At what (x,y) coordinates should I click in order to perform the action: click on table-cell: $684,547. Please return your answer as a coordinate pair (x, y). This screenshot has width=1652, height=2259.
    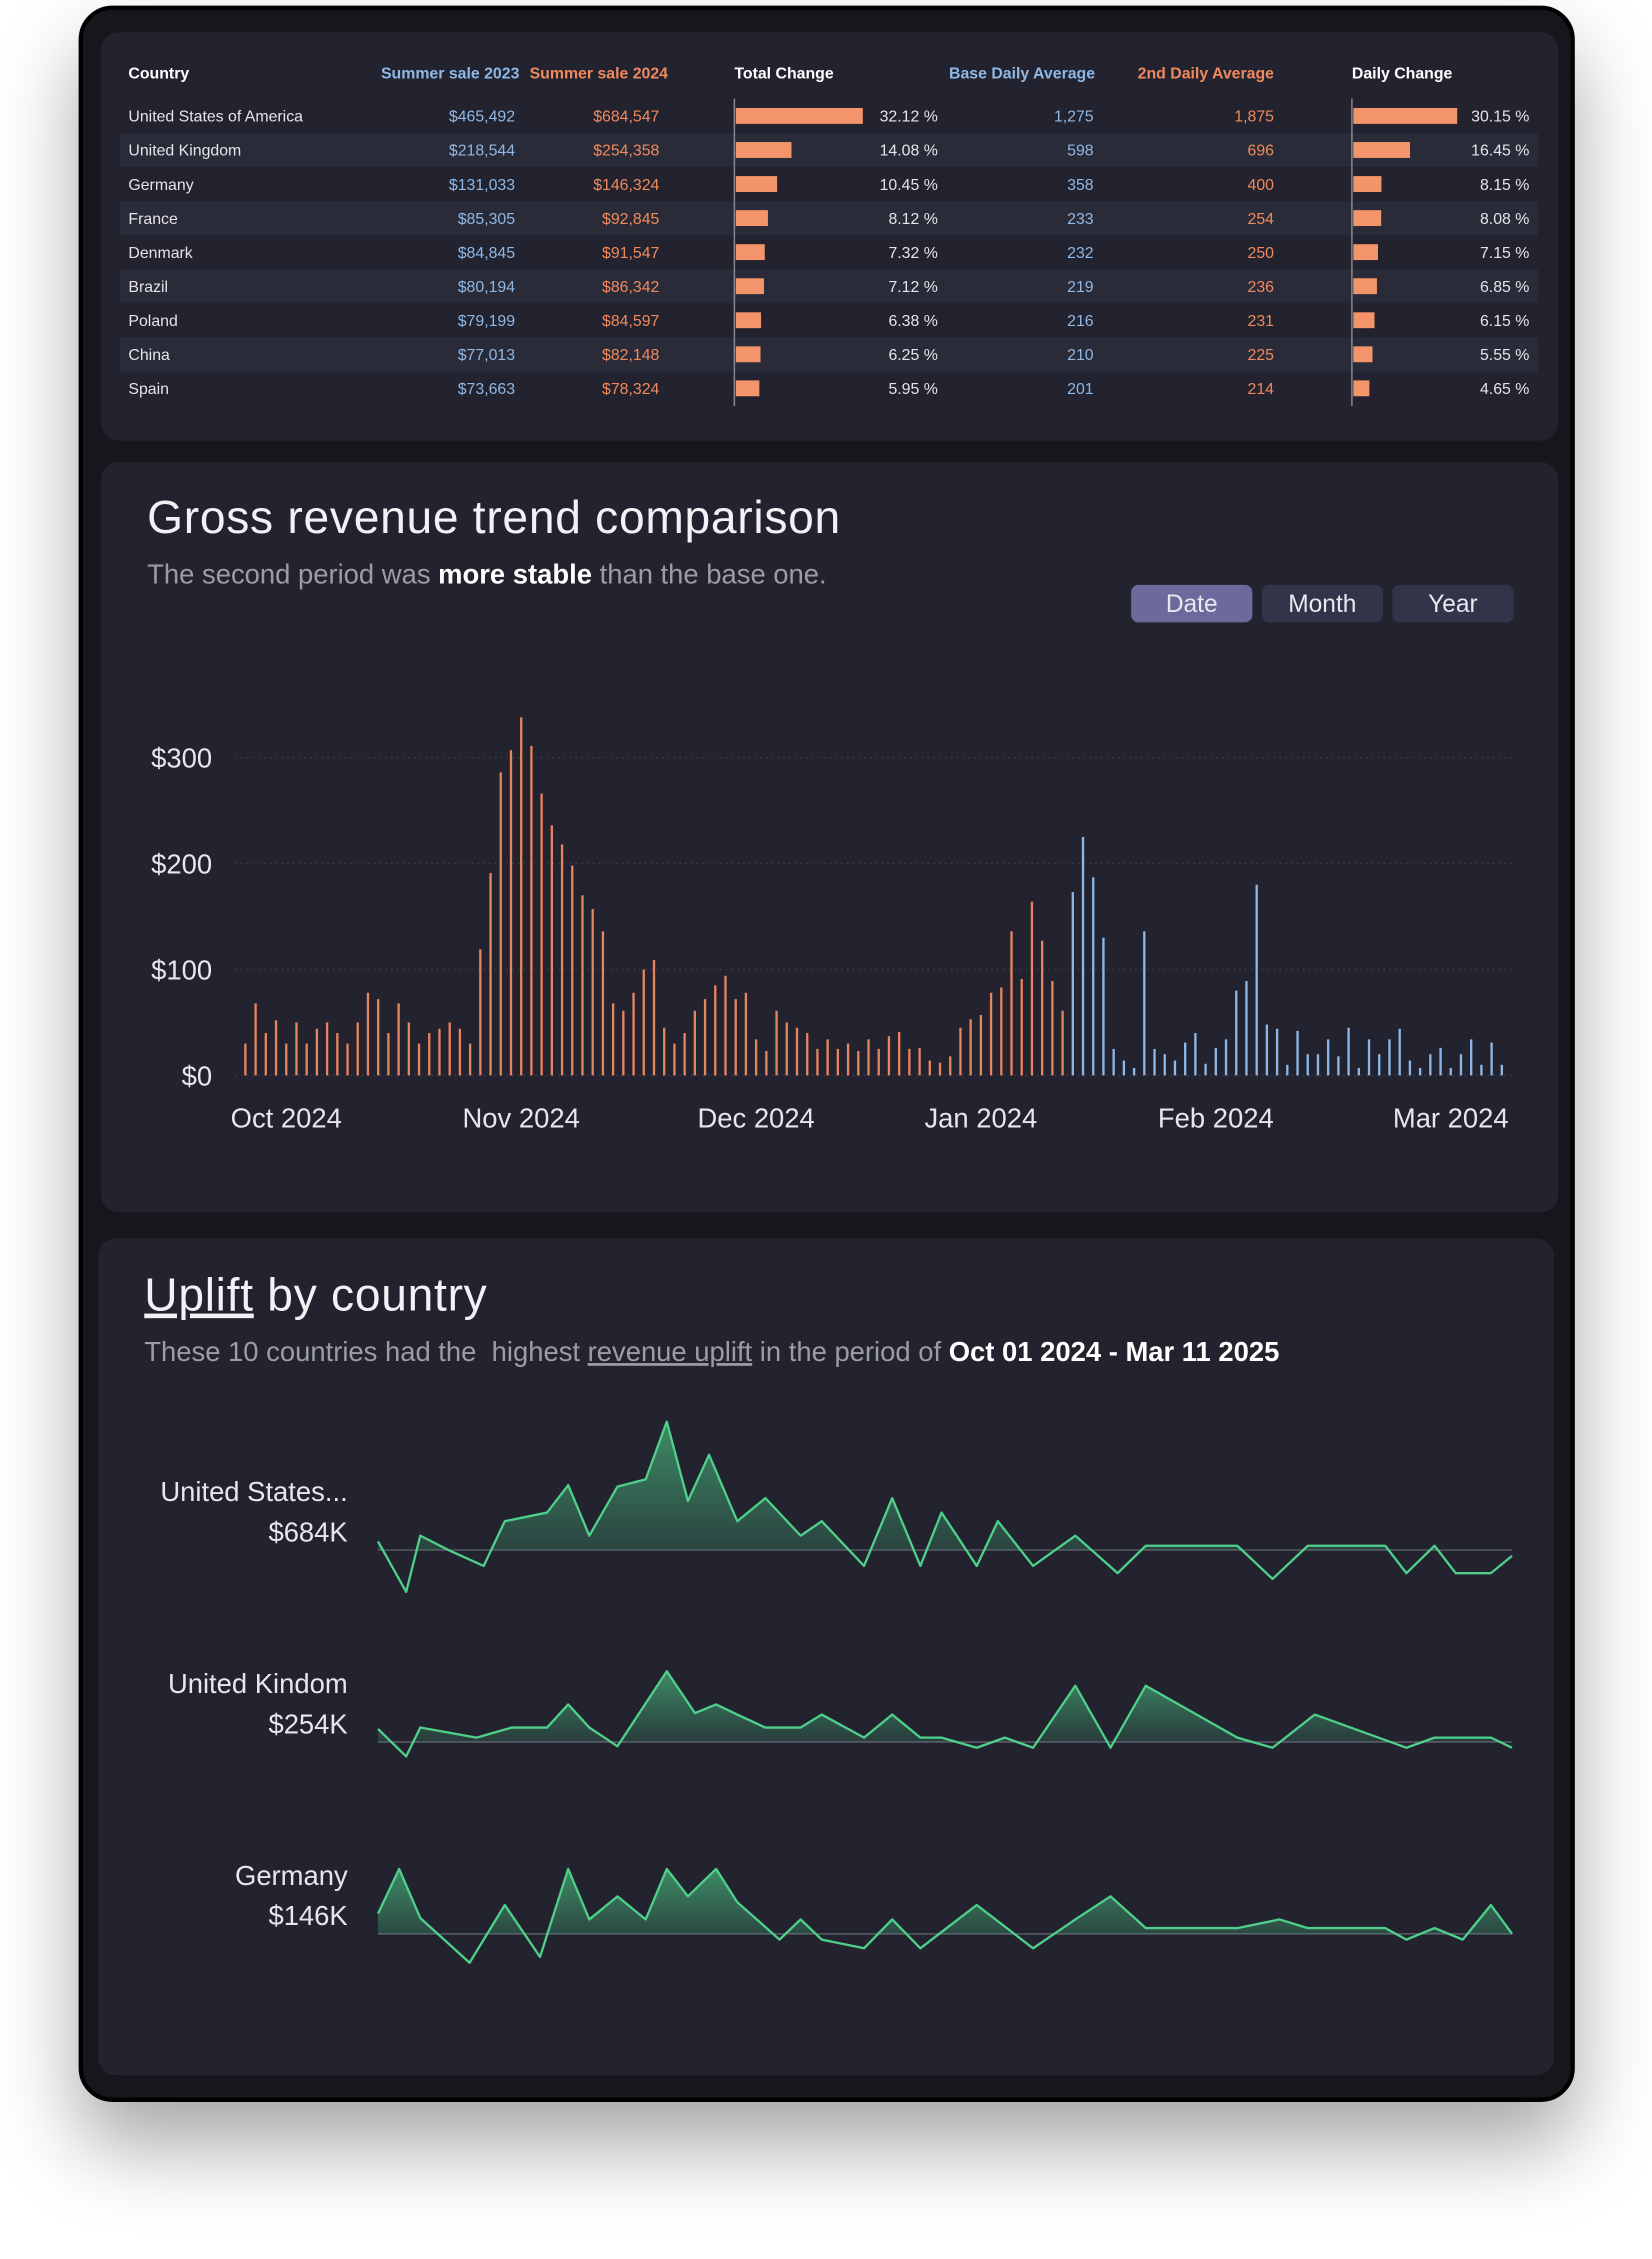
    Looking at the image, I should click on (626, 117).